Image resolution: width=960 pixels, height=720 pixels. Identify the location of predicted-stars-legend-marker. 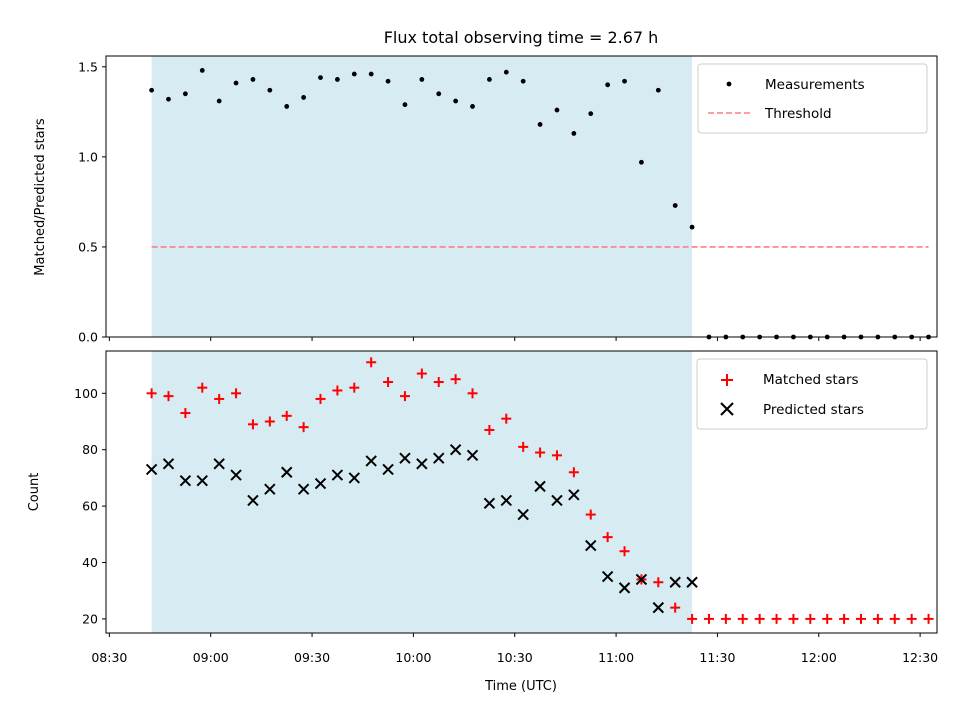
(727, 409).